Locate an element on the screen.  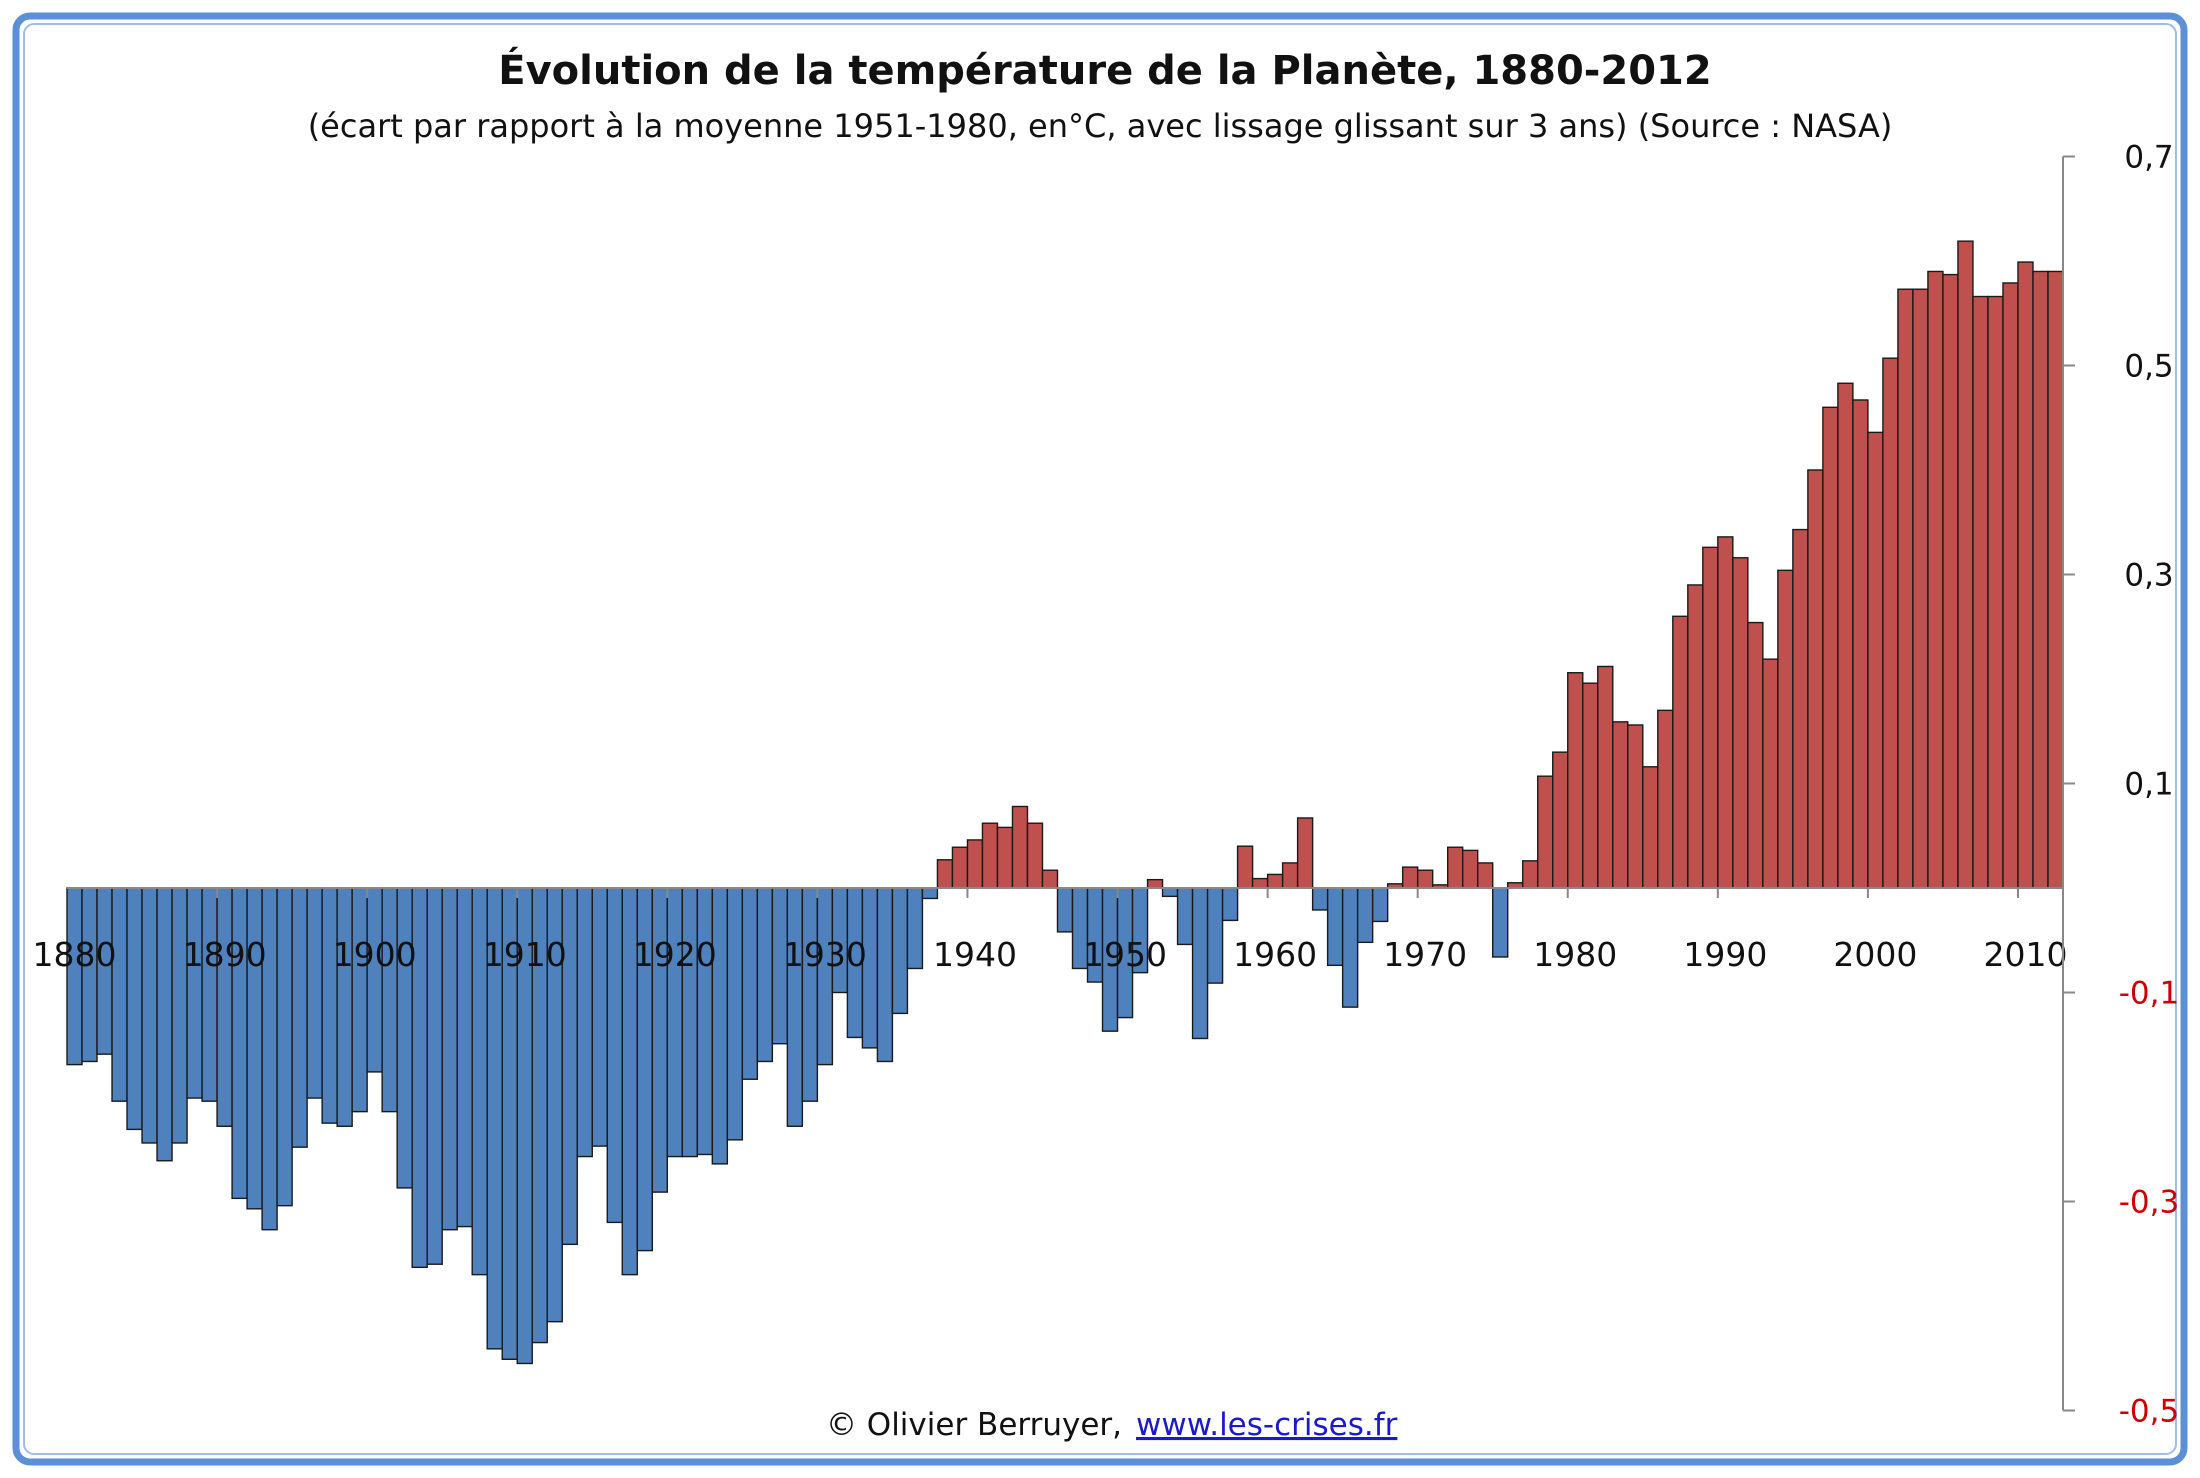
bar-2001 is located at coordinates (1890, 623).